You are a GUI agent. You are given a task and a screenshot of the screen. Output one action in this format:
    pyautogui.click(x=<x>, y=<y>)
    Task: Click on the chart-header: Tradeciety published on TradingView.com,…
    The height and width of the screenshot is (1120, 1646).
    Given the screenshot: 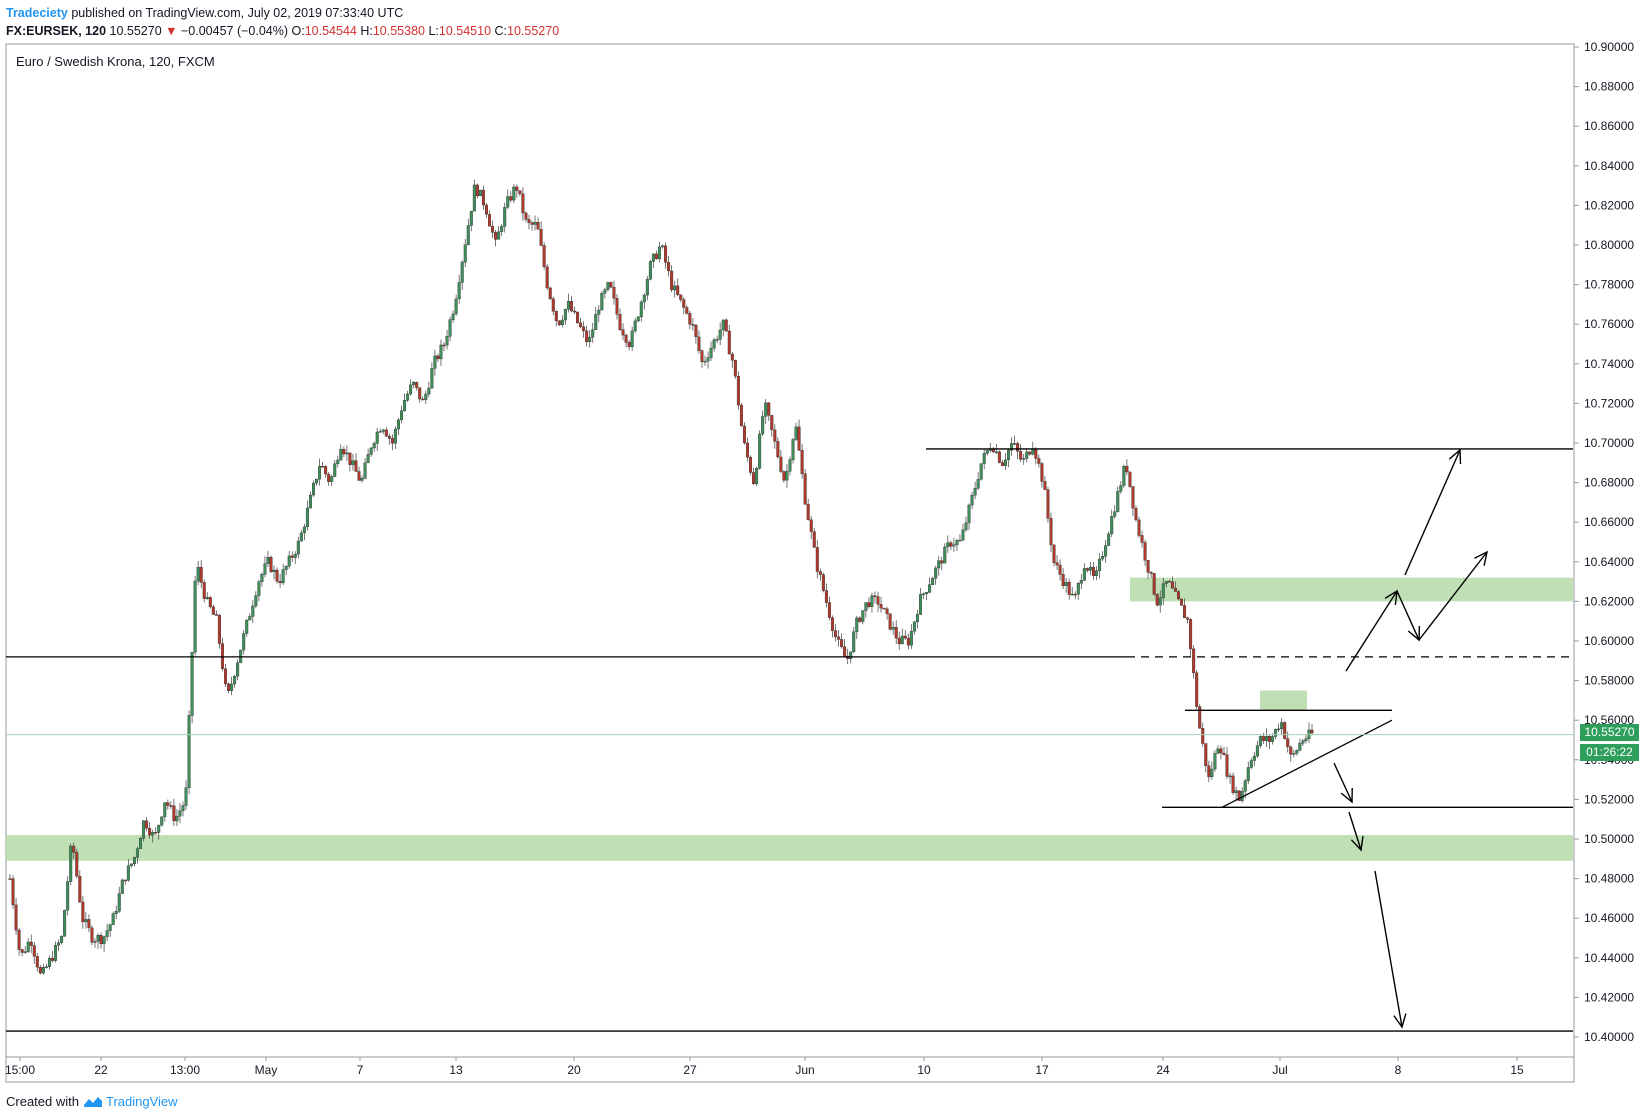 What is the action you would take?
    pyautogui.click(x=282, y=22)
    